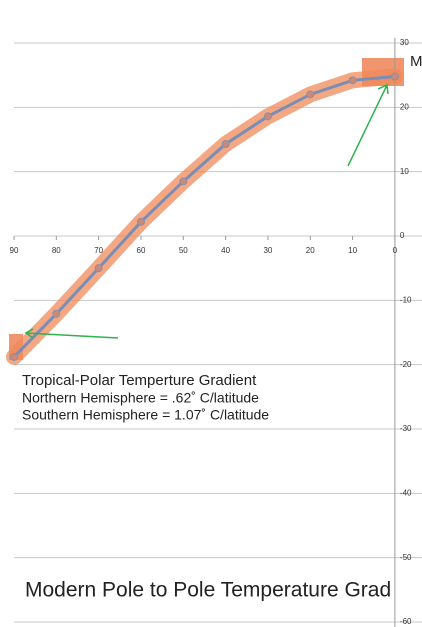 This screenshot has height=627, width=422. I want to click on x-tick-label: 10, so click(352, 250).